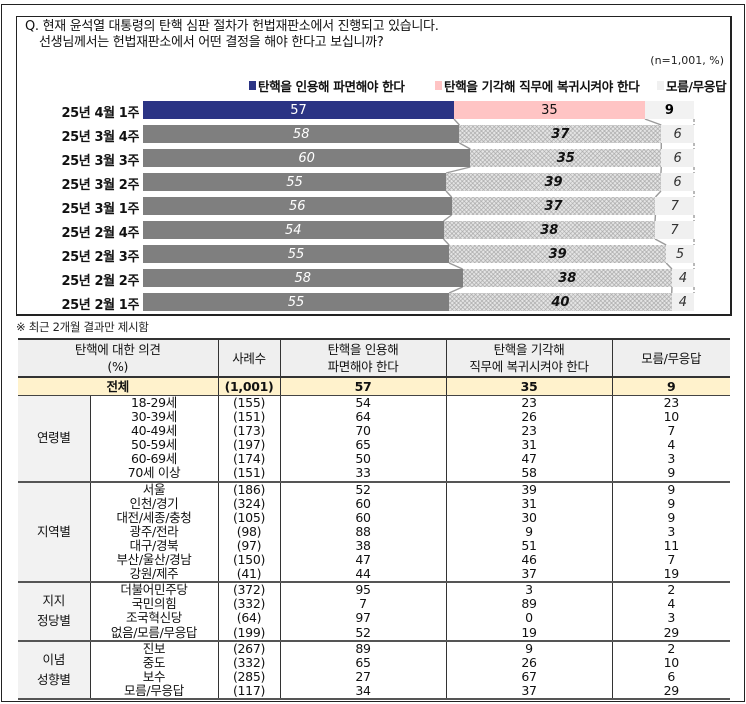  I want to click on dismiss-column: 23 26 23 31 47 58, so click(528, 439).